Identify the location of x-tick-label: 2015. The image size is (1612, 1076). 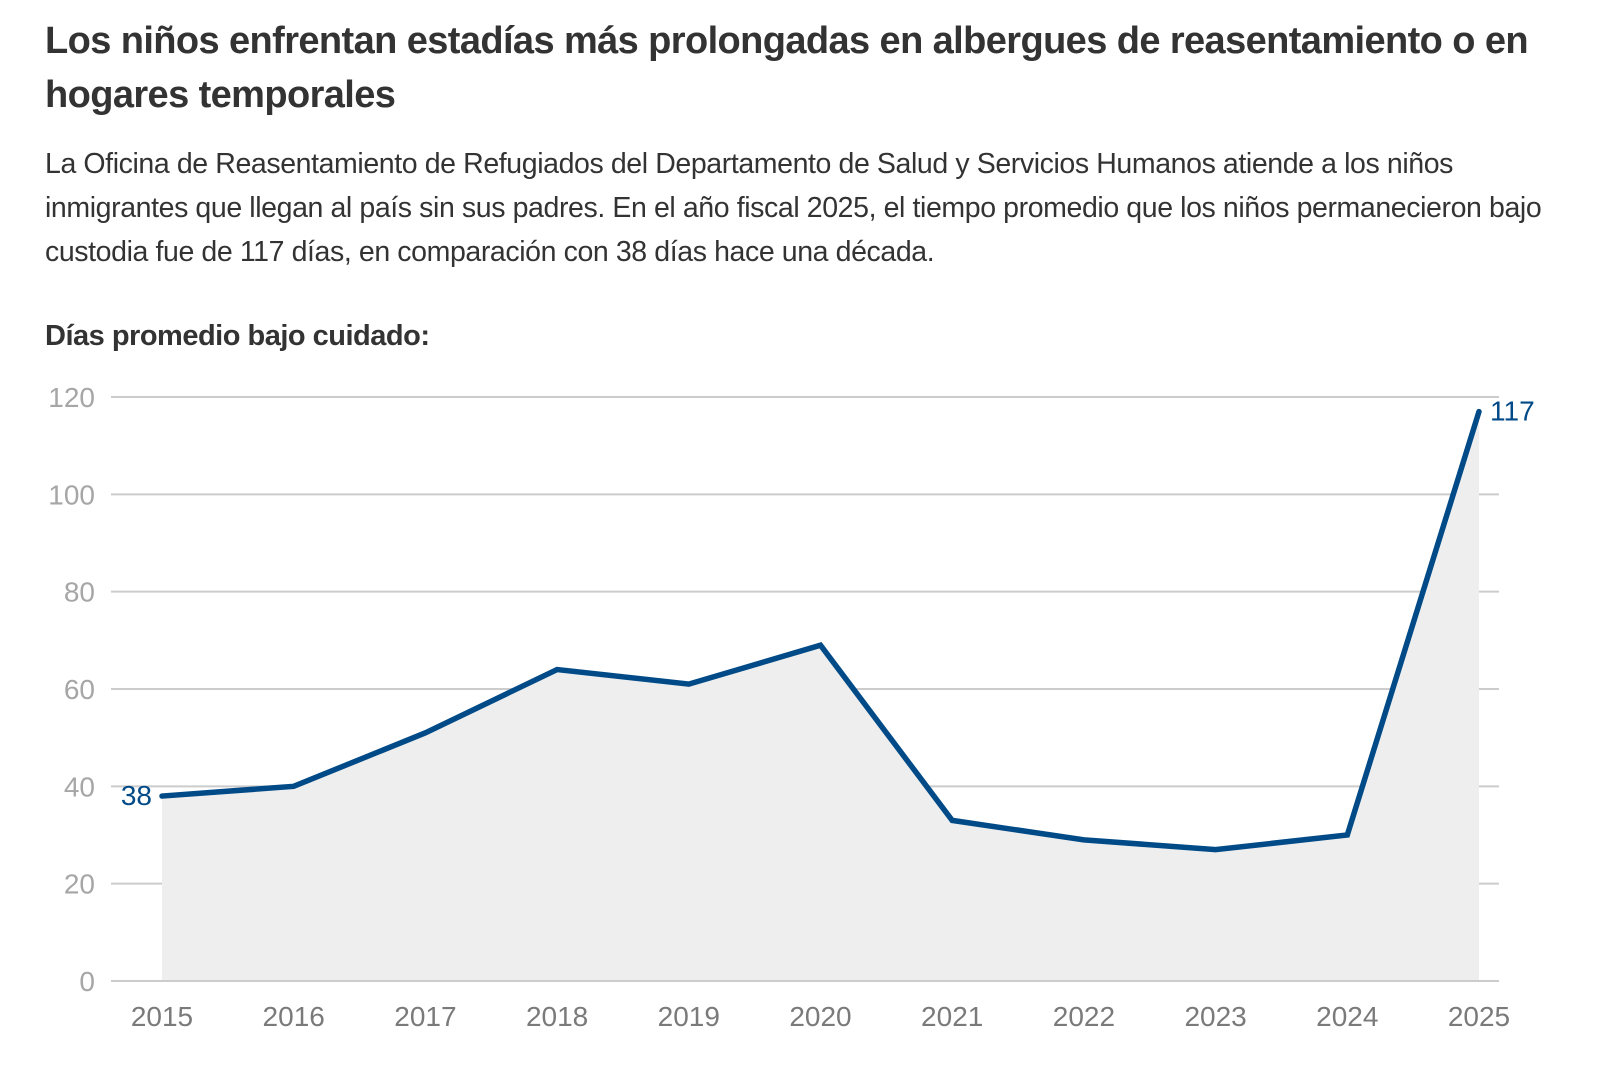
(162, 1016).